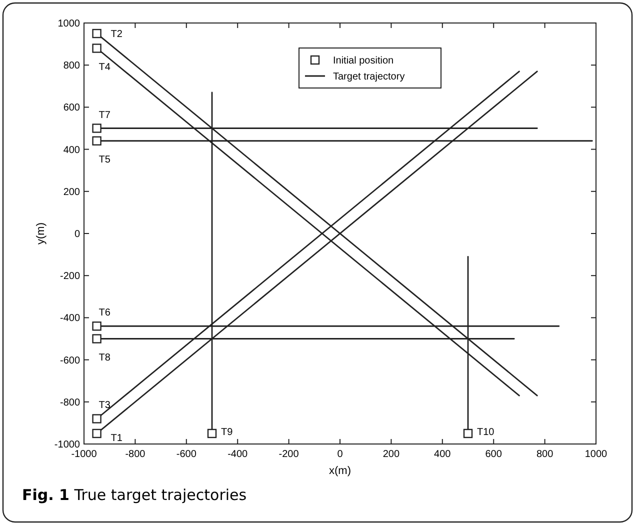 This screenshot has height=525, width=635. I want to click on x-tick-label: 200, so click(391, 454).